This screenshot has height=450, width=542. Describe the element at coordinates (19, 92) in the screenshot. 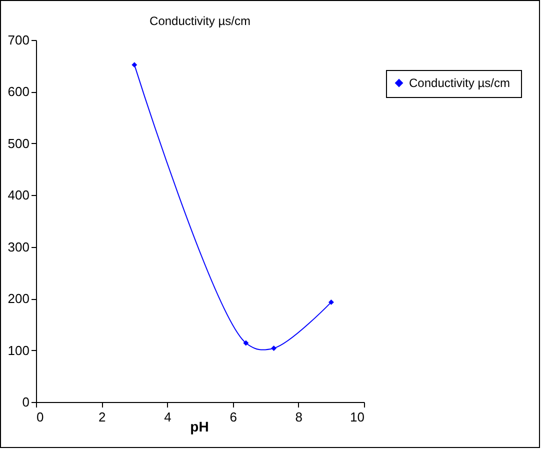

I see `y-tick-label: 600` at that location.